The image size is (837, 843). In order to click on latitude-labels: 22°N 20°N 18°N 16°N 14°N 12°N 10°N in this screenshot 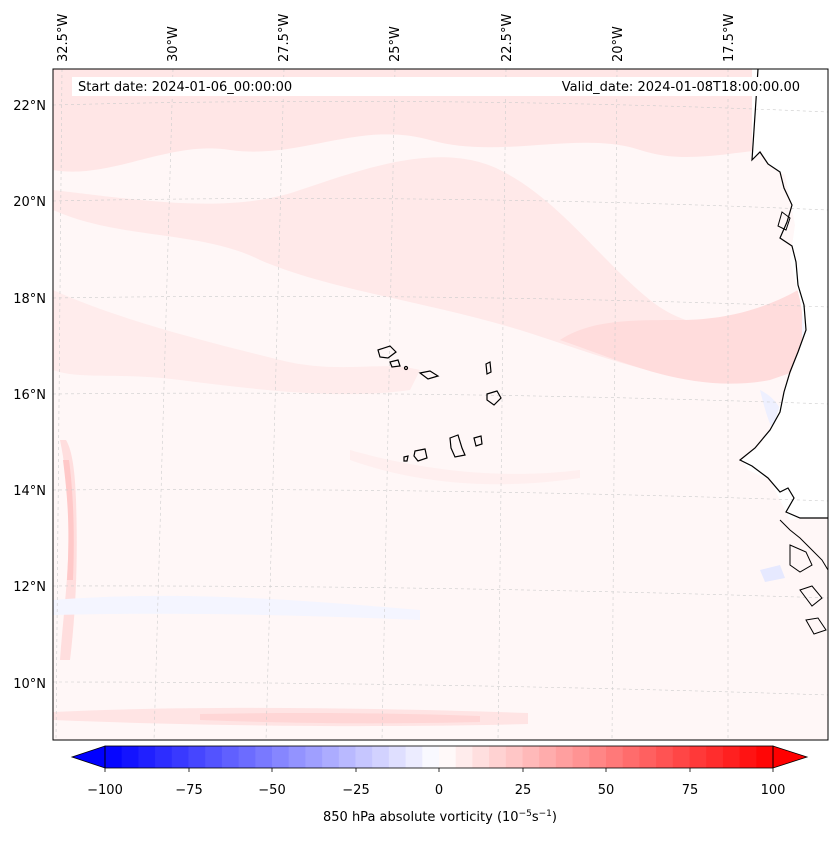, I will do `click(29, 395)`.